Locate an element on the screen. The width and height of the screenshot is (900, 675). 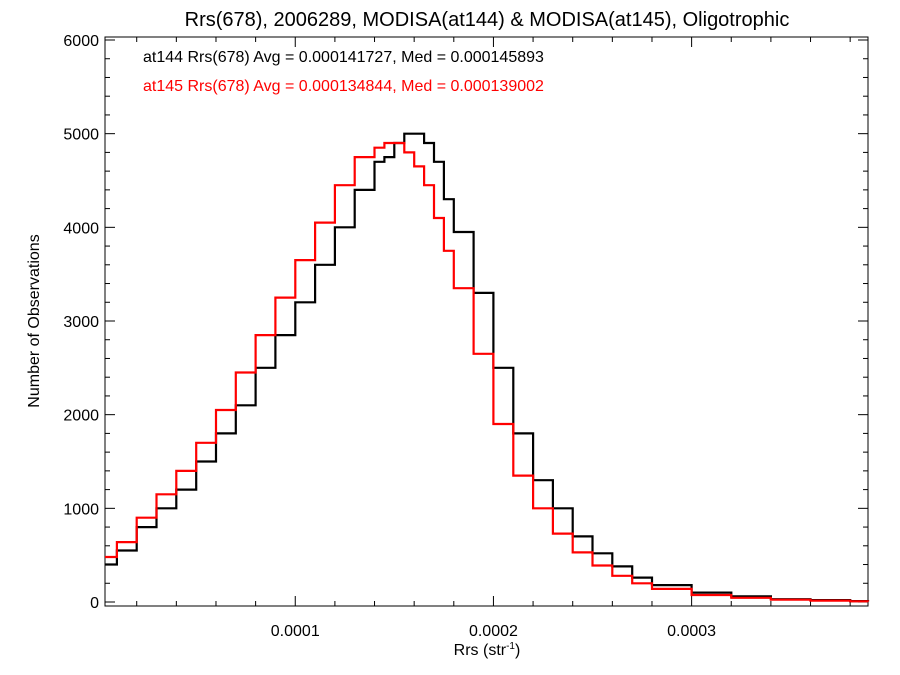
y-tick-label-3: 3000 is located at coordinates (81, 322).